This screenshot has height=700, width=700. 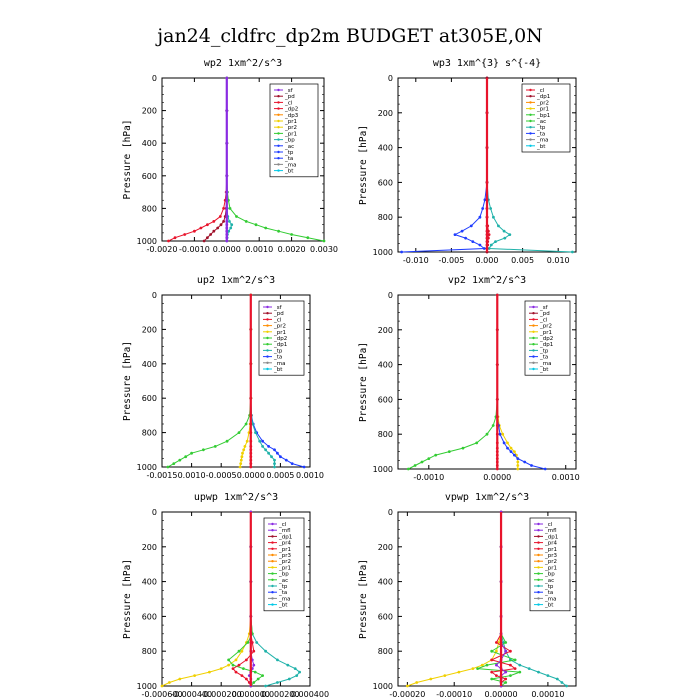 What do you see at coordinates (454, 599) in the screenshot?
I see `series-yellow` at bounding box center [454, 599].